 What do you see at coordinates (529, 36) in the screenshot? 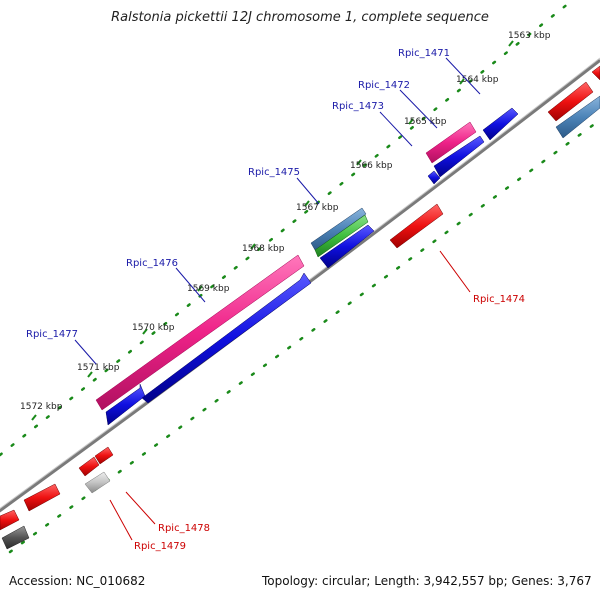
I see `tick-label: 1563 kbp` at bounding box center [529, 36].